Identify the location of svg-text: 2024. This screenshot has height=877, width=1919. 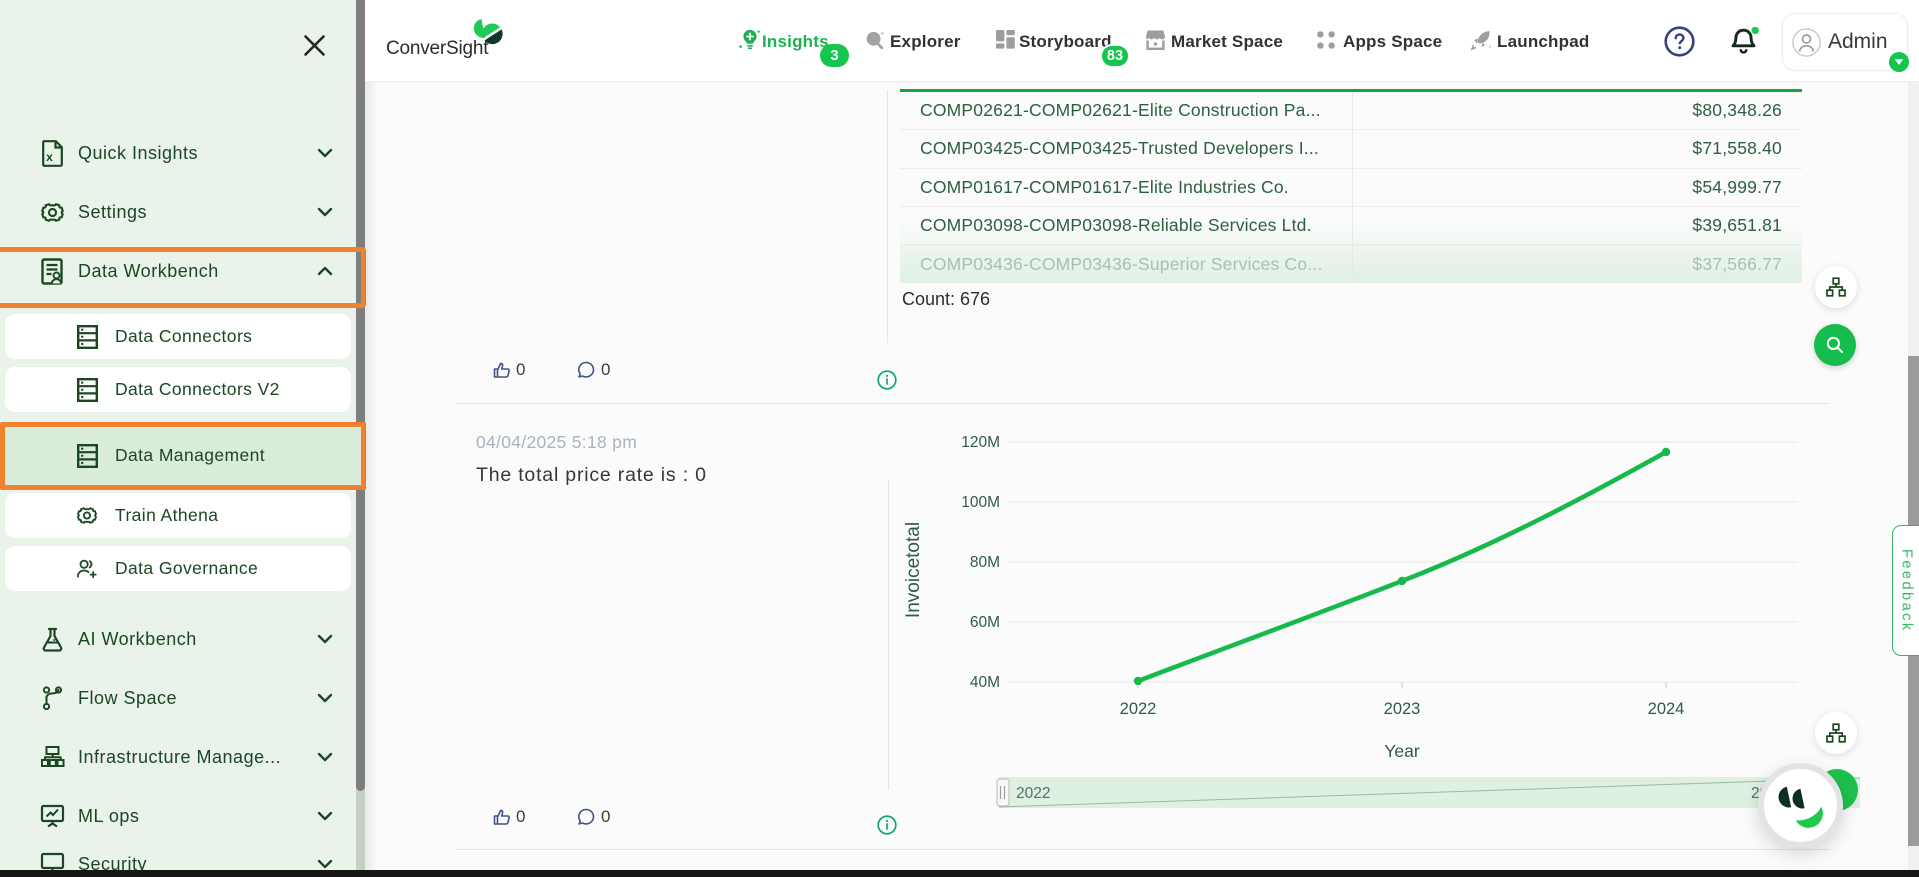
(1666, 709).